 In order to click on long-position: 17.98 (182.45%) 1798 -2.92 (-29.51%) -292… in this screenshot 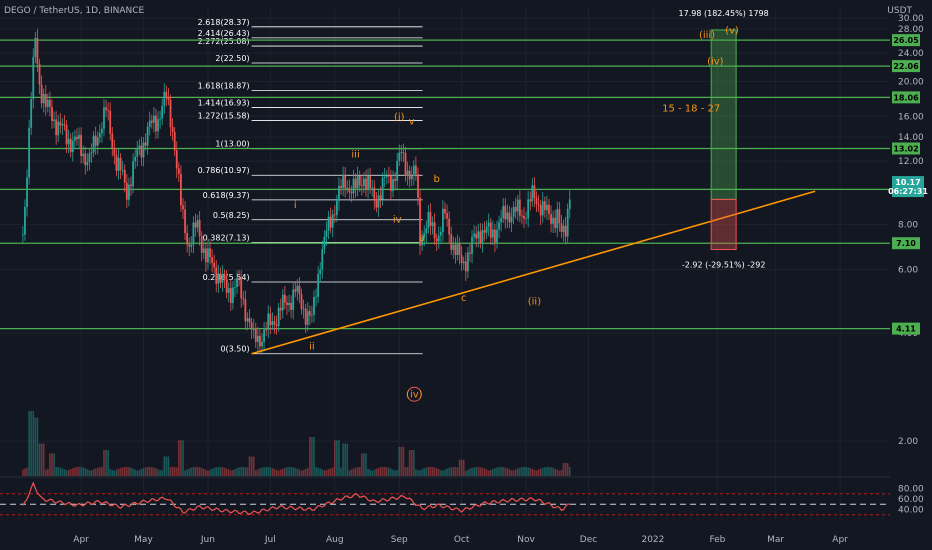, I will do `click(715, 139)`.